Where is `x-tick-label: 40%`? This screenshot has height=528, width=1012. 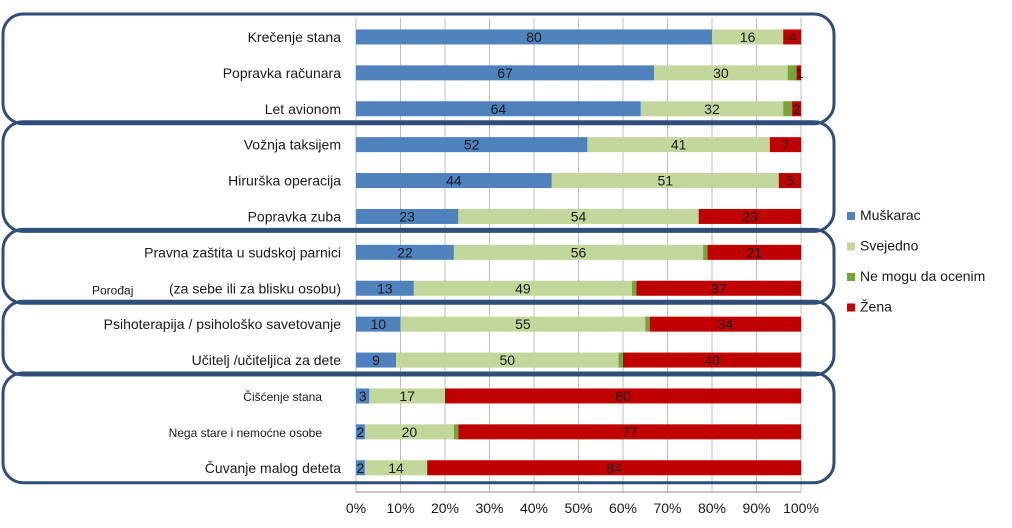 x-tick-label: 40% is located at coordinates (534, 508).